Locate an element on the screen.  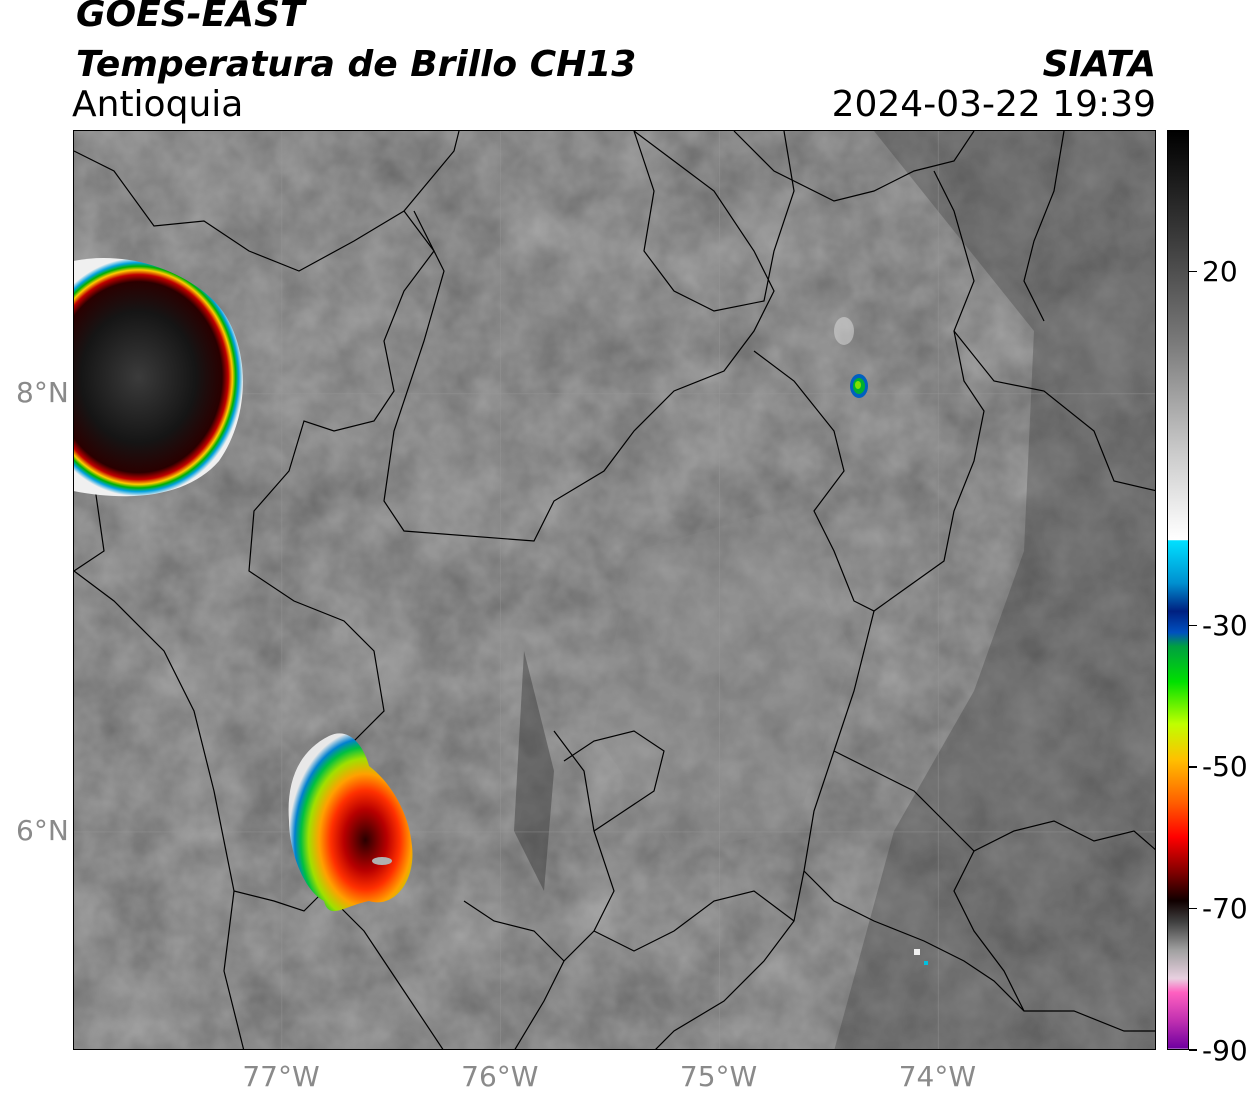
region-label: Antioquia is located at coordinates (158, 104).